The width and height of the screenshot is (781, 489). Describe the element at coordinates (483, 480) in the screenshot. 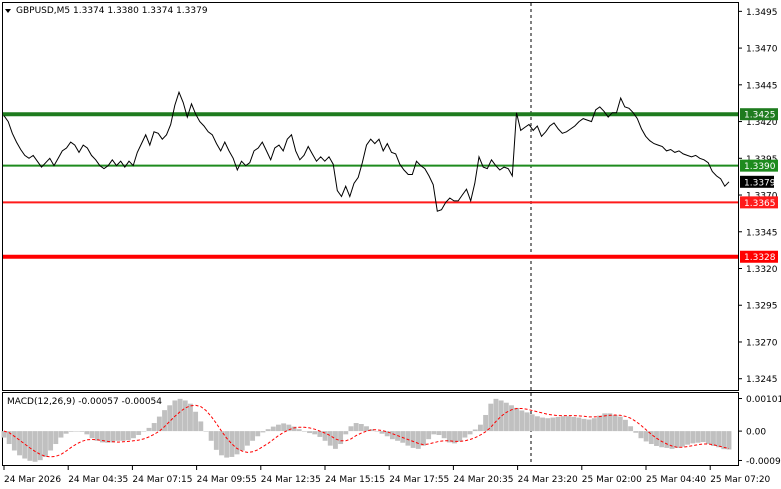

I see `x-tick-label-7: 24 Mar 20:35` at that location.